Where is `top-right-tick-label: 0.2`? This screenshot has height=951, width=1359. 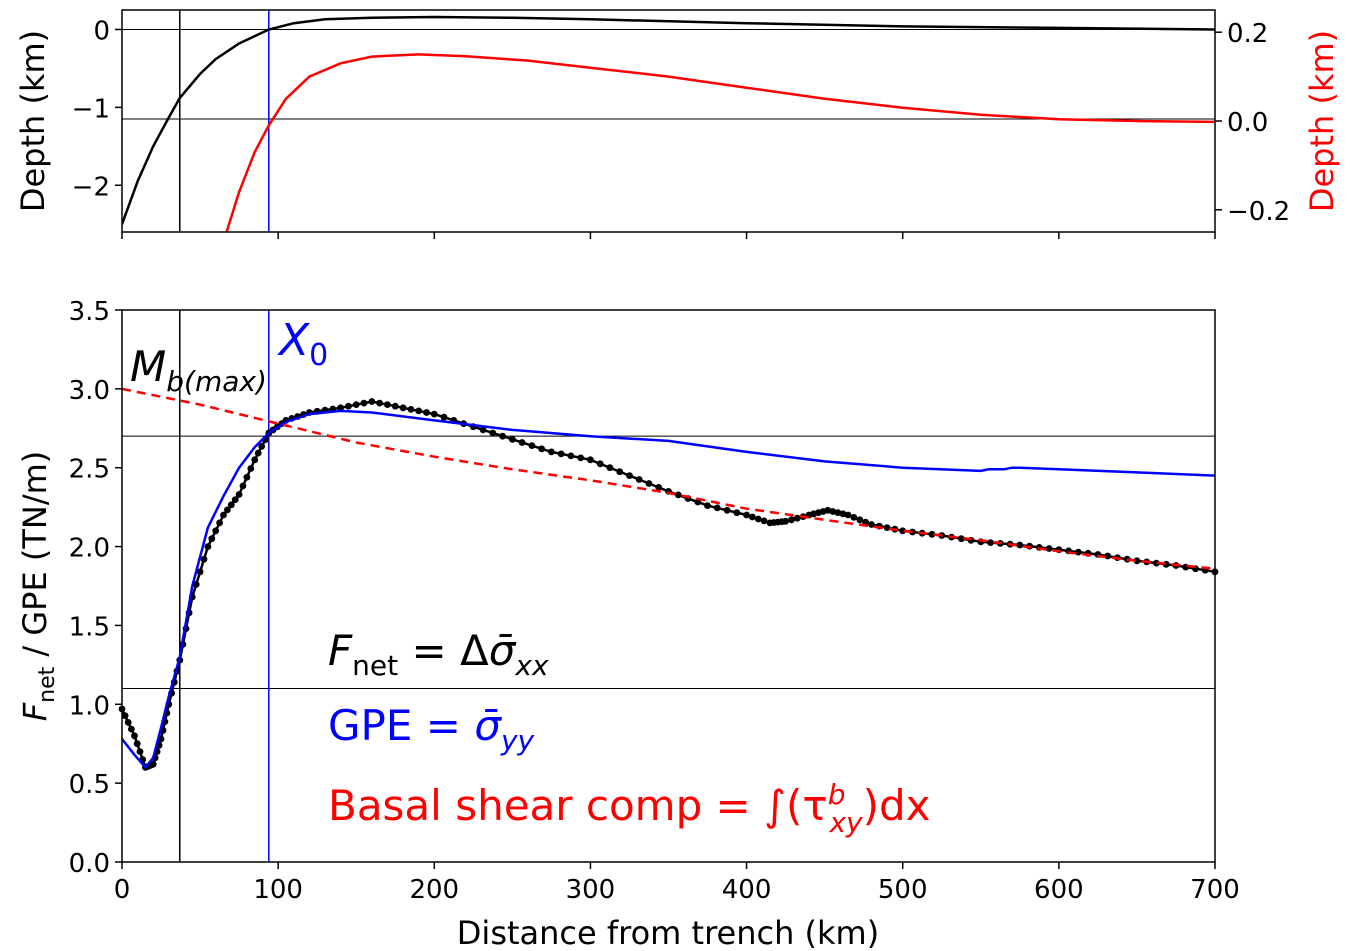 top-right-tick-label: 0.2 is located at coordinates (1247, 34).